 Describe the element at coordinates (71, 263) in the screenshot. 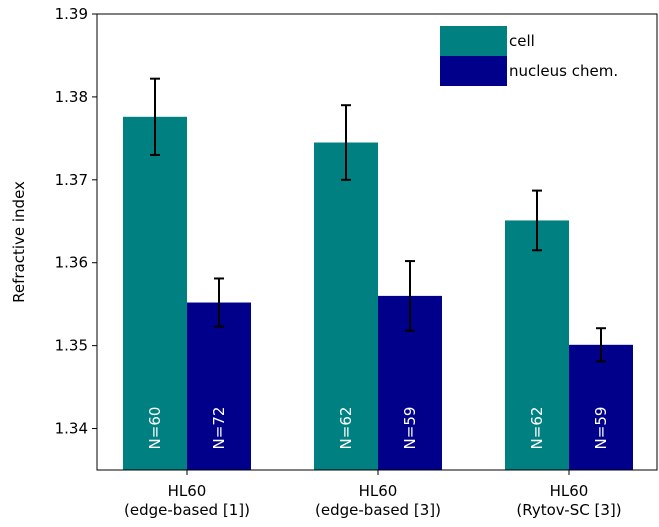

I see `y-tick-label-2: 1.36` at that location.